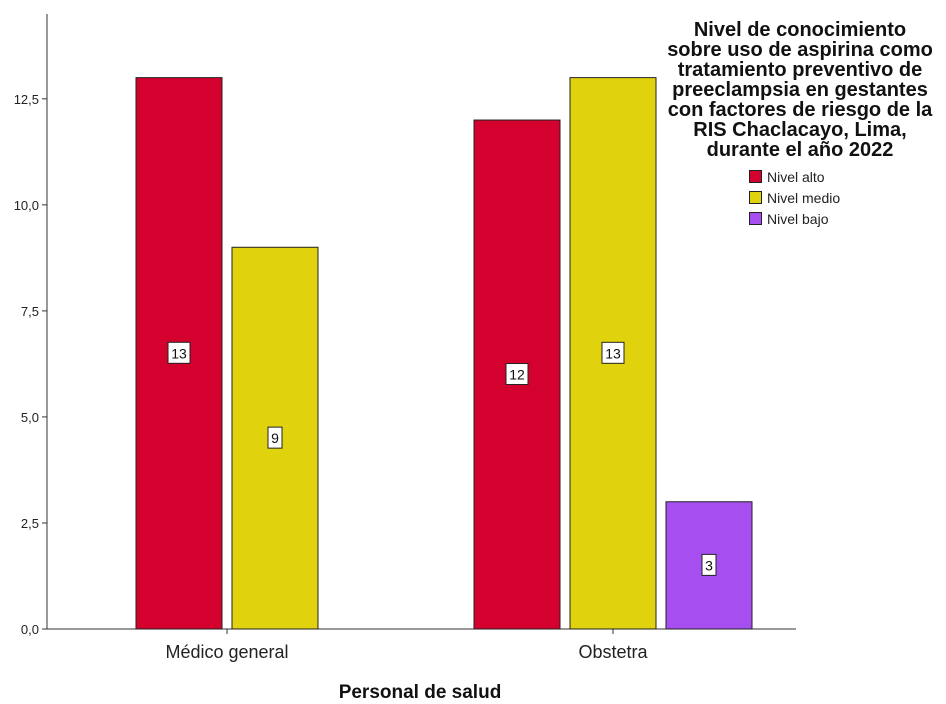 The image size is (946, 704). I want to click on legend-item: Nivel medio, so click(846, 197).